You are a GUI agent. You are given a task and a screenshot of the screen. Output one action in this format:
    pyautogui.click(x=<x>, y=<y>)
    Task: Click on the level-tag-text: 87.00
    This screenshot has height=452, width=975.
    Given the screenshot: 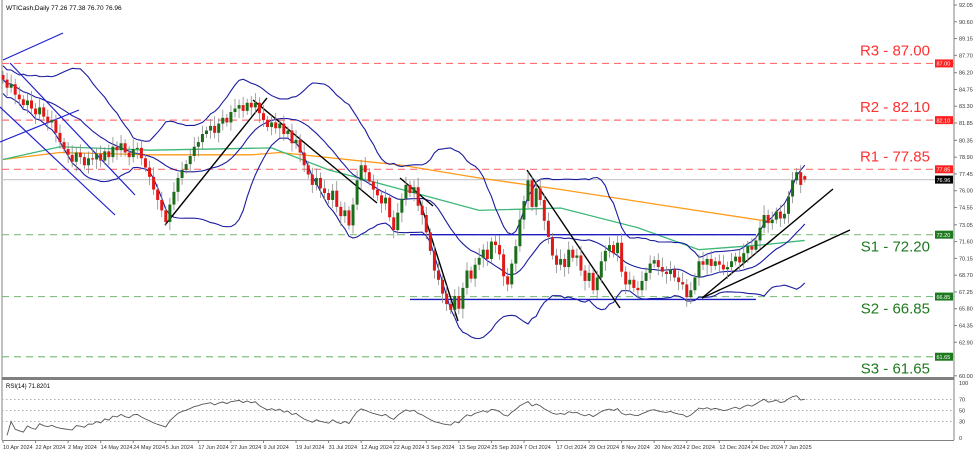 What is the action you would take?
    pyautogui.click(x=944, y=65)
    